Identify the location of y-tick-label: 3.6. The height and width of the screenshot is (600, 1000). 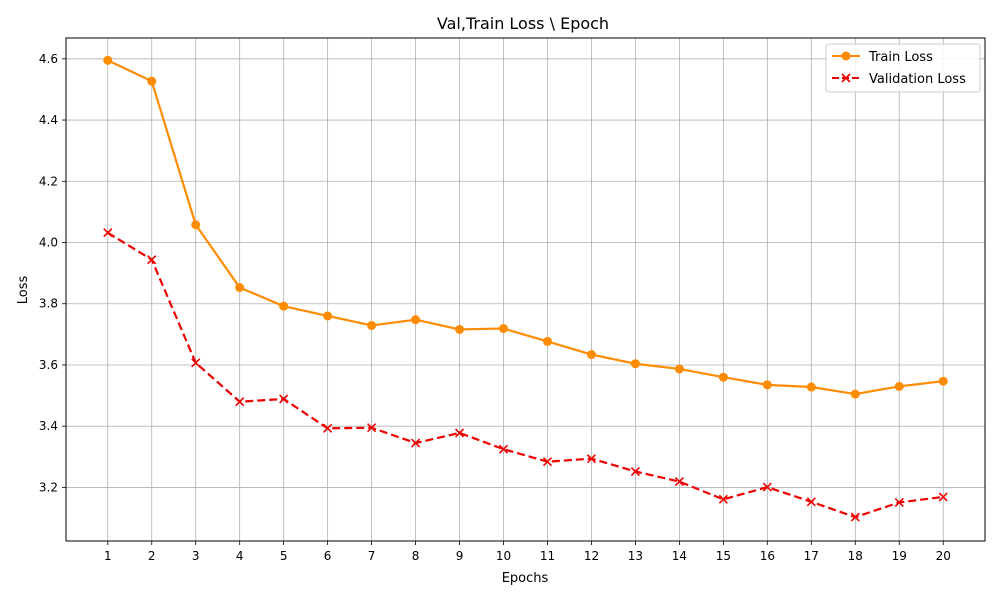
(48, 365).